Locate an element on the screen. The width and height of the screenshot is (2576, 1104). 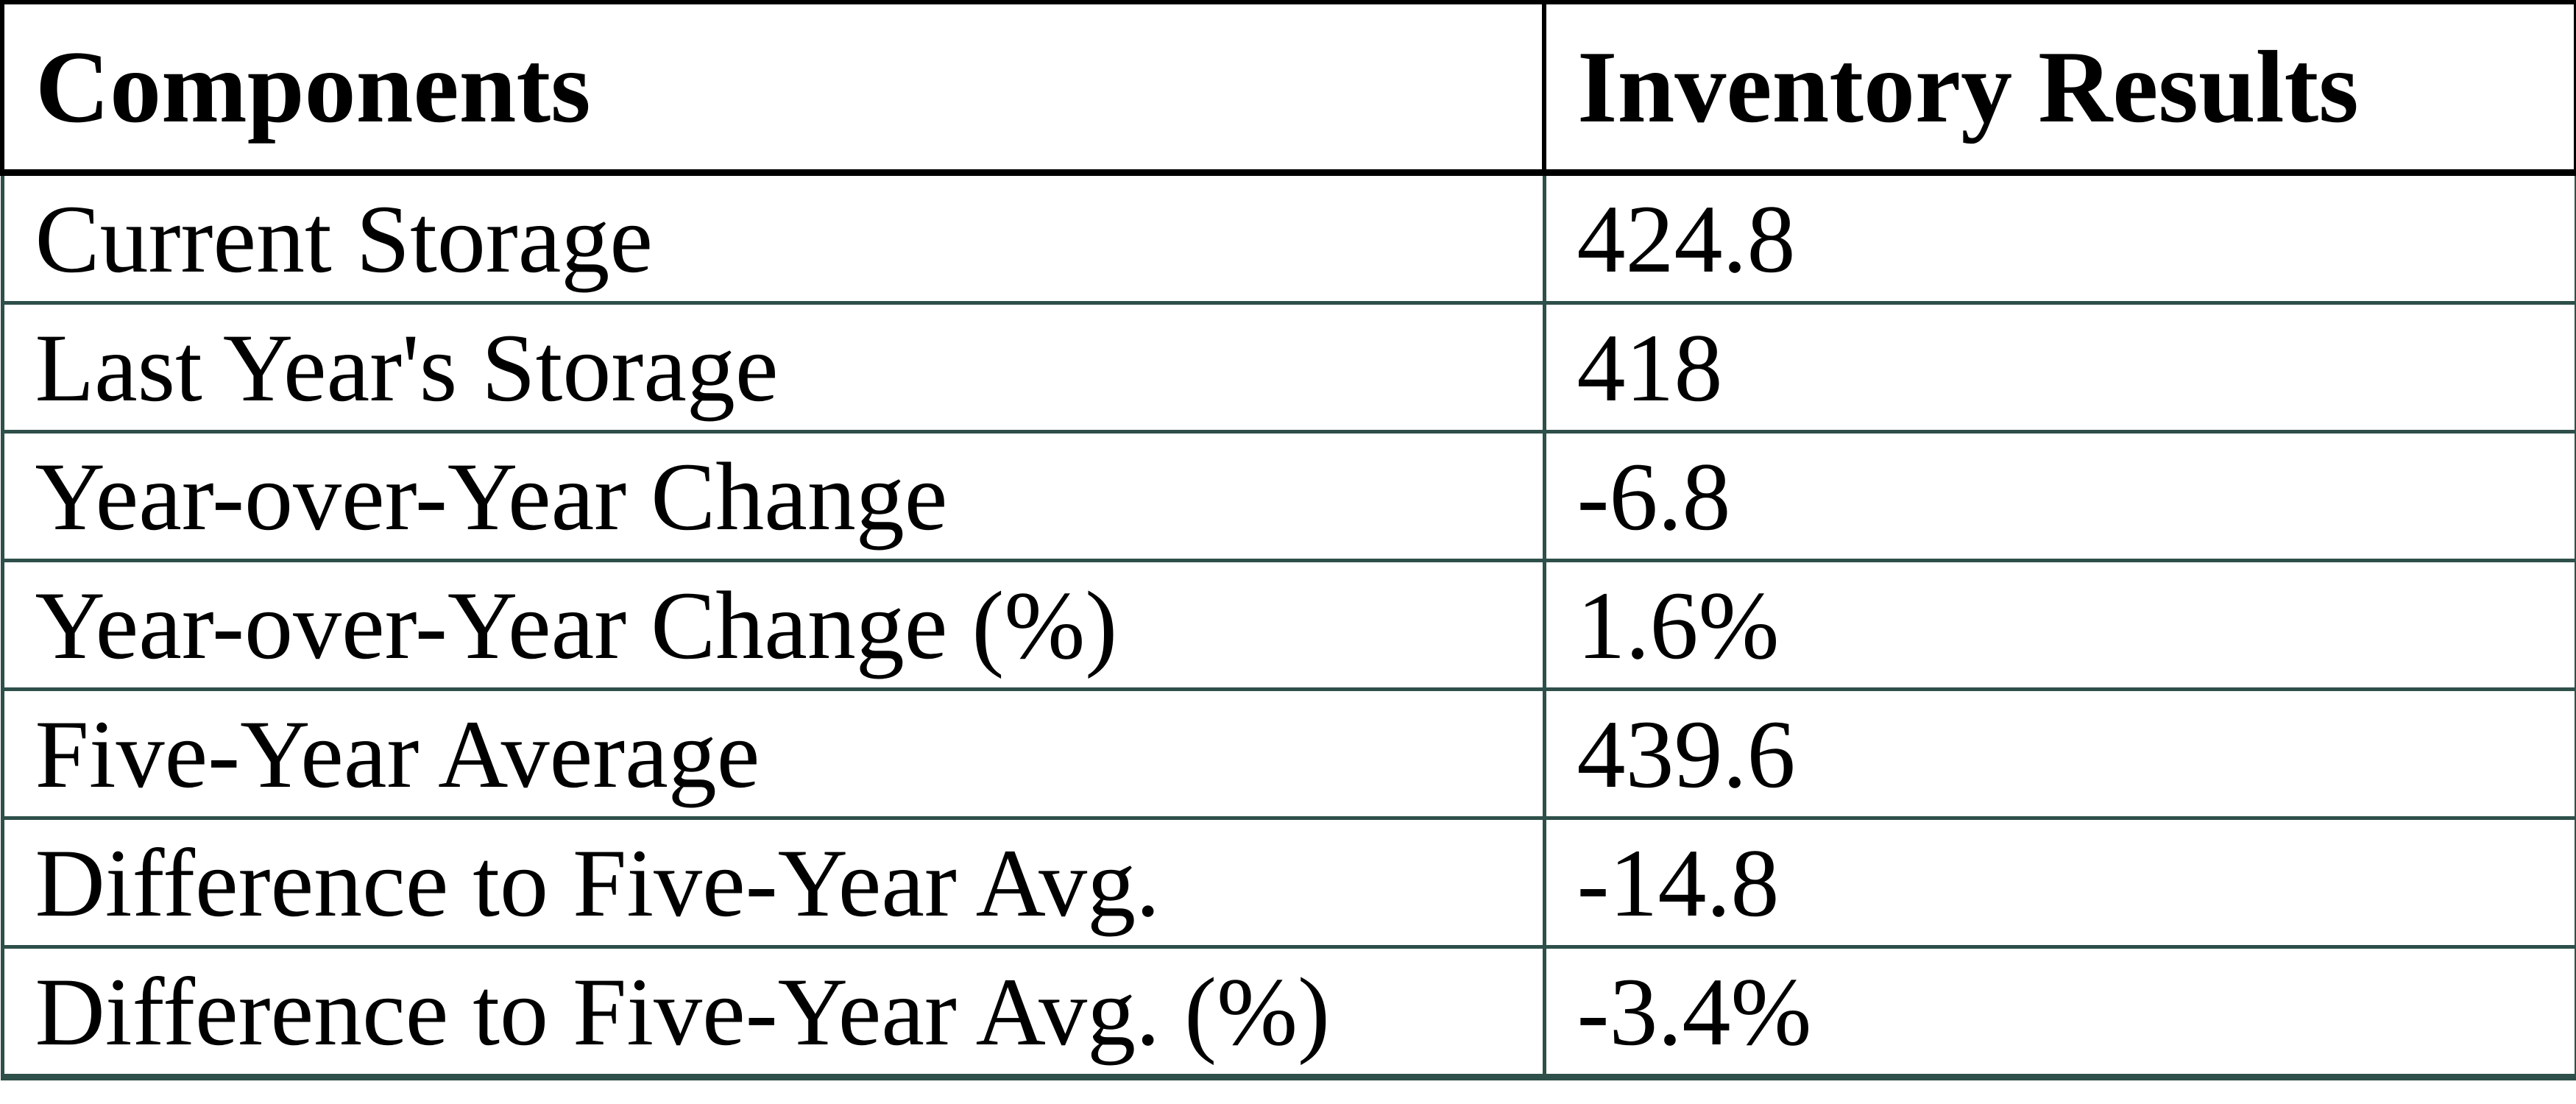
inventory-value: -3.4% is located at coordinates (2059, 1012).